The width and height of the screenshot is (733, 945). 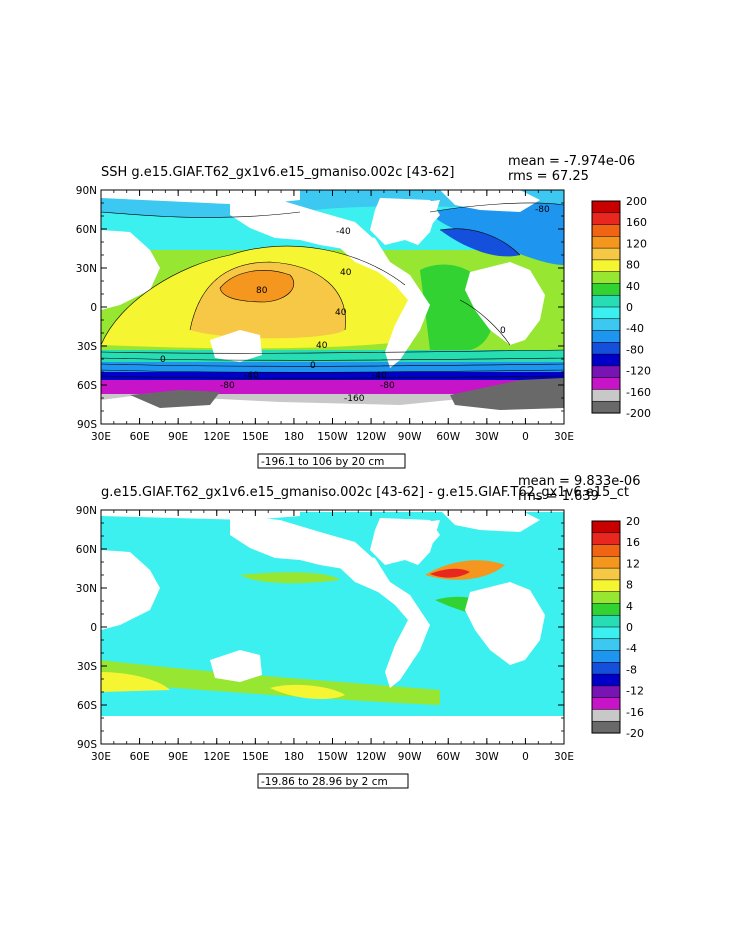 I want to click on colorbar-label: 4, so click(x=629, y=606).